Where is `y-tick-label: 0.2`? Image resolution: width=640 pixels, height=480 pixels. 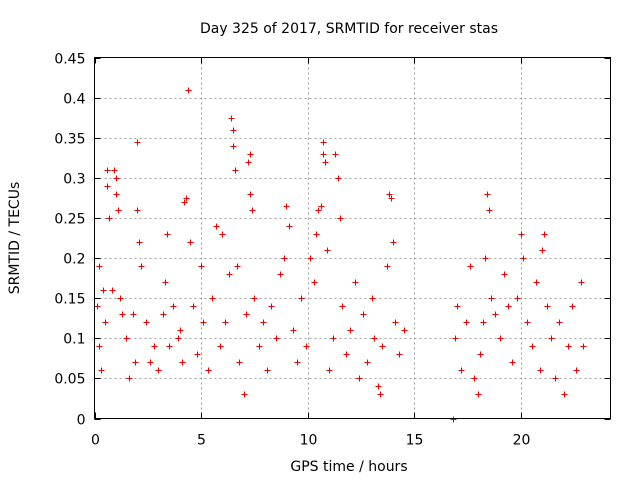
y-tick-label: 0.2 is located at coordinates (74, 260).